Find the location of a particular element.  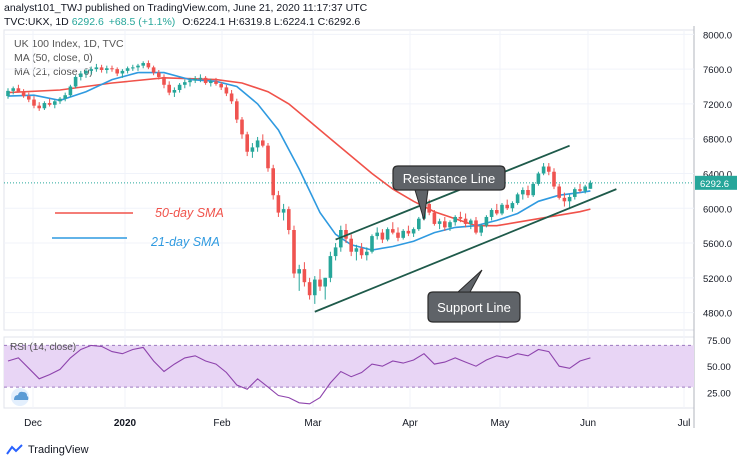

y-tick-label: 8000.0 is located at coordinates (717, 35).